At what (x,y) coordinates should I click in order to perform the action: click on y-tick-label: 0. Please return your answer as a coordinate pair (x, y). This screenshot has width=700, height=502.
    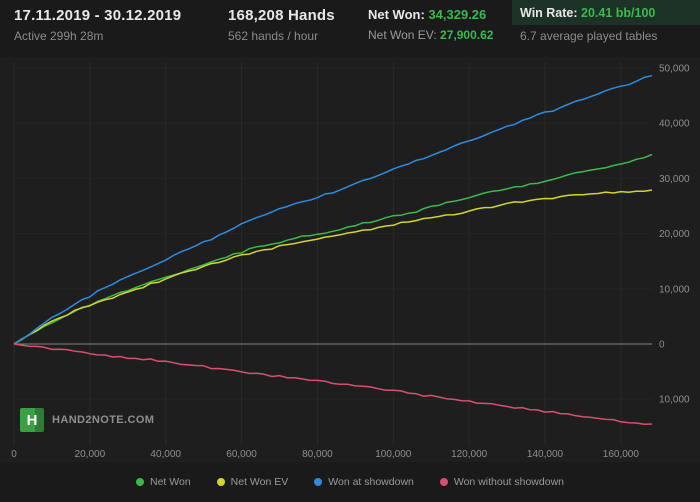
    Looking at the image, I should click on (662, 345).